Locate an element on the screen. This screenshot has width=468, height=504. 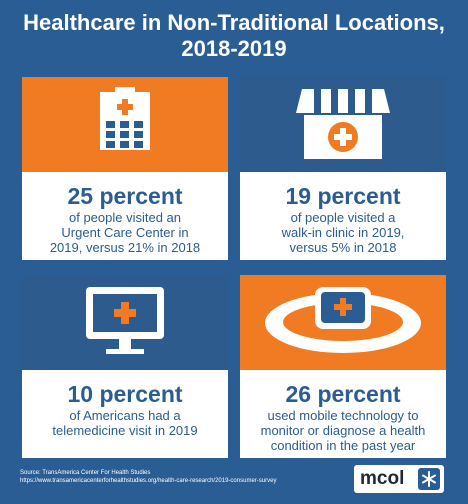
walk-in-clinic-store-icon is located at coordinates (343, 124).